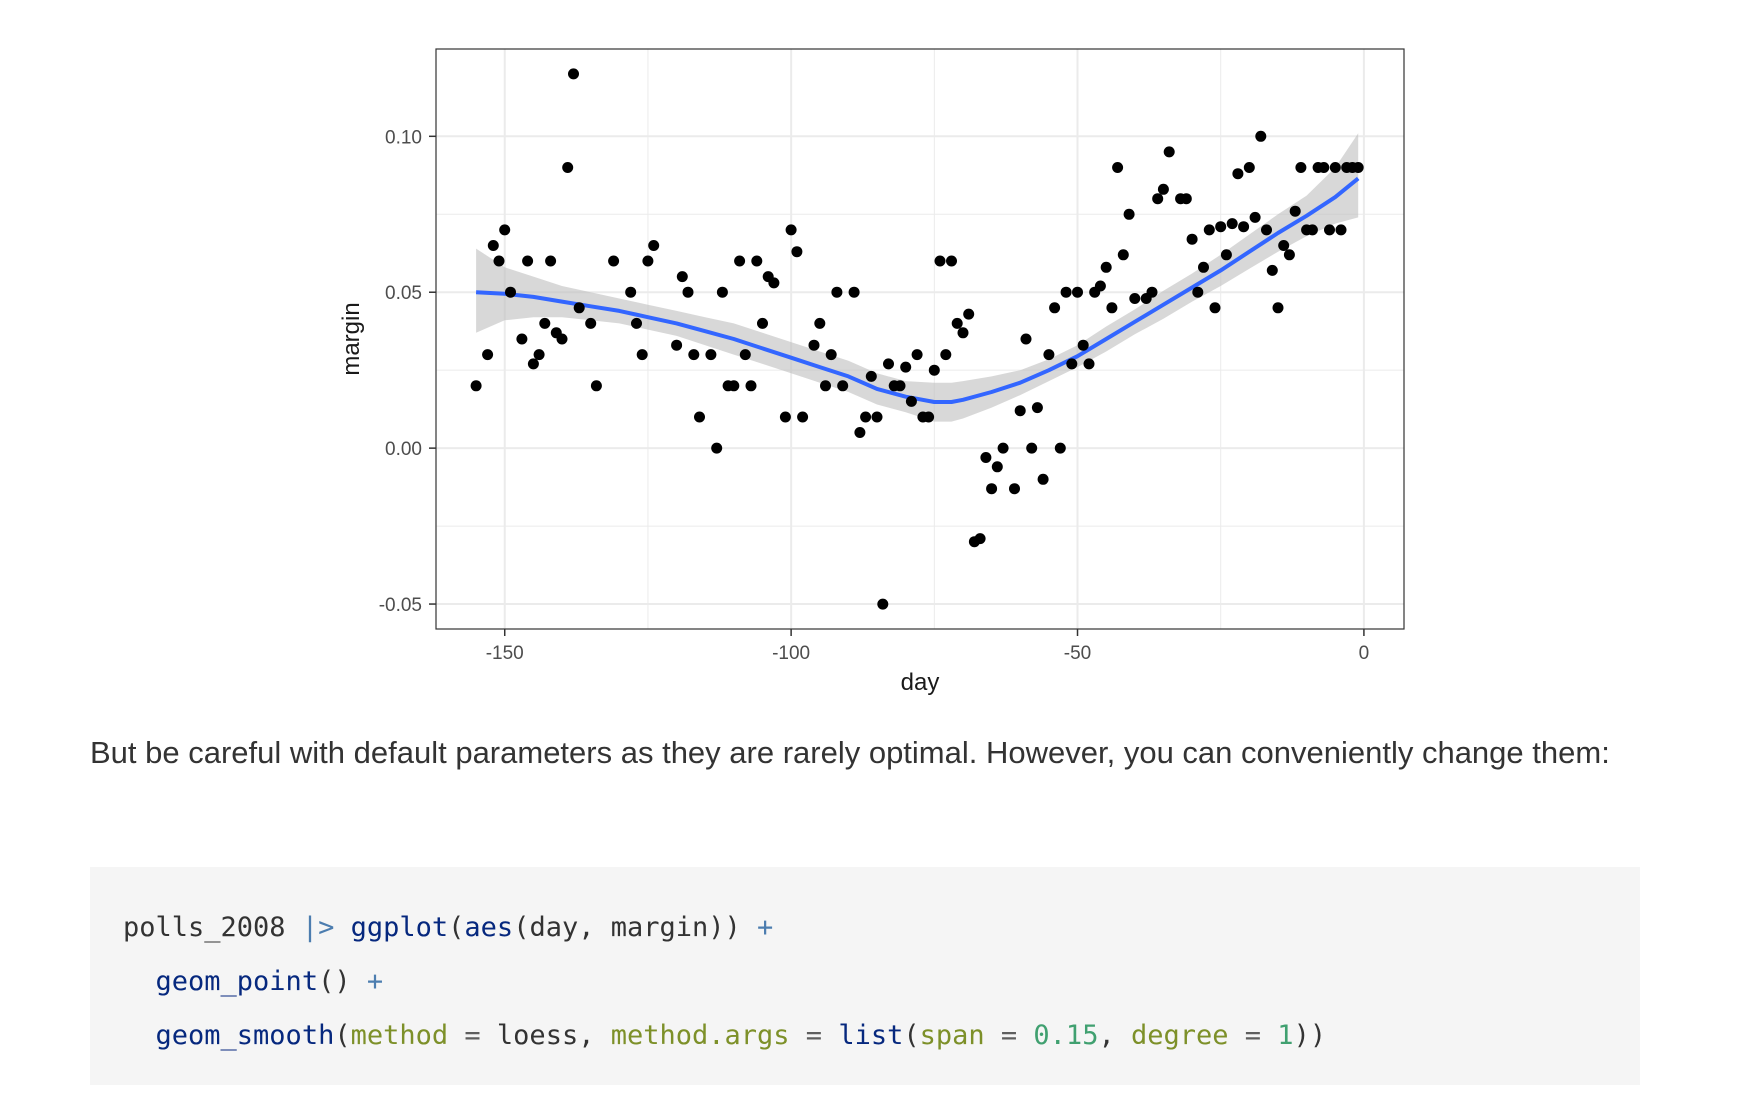  I want to click on code-token: aes, so click(489, 927).